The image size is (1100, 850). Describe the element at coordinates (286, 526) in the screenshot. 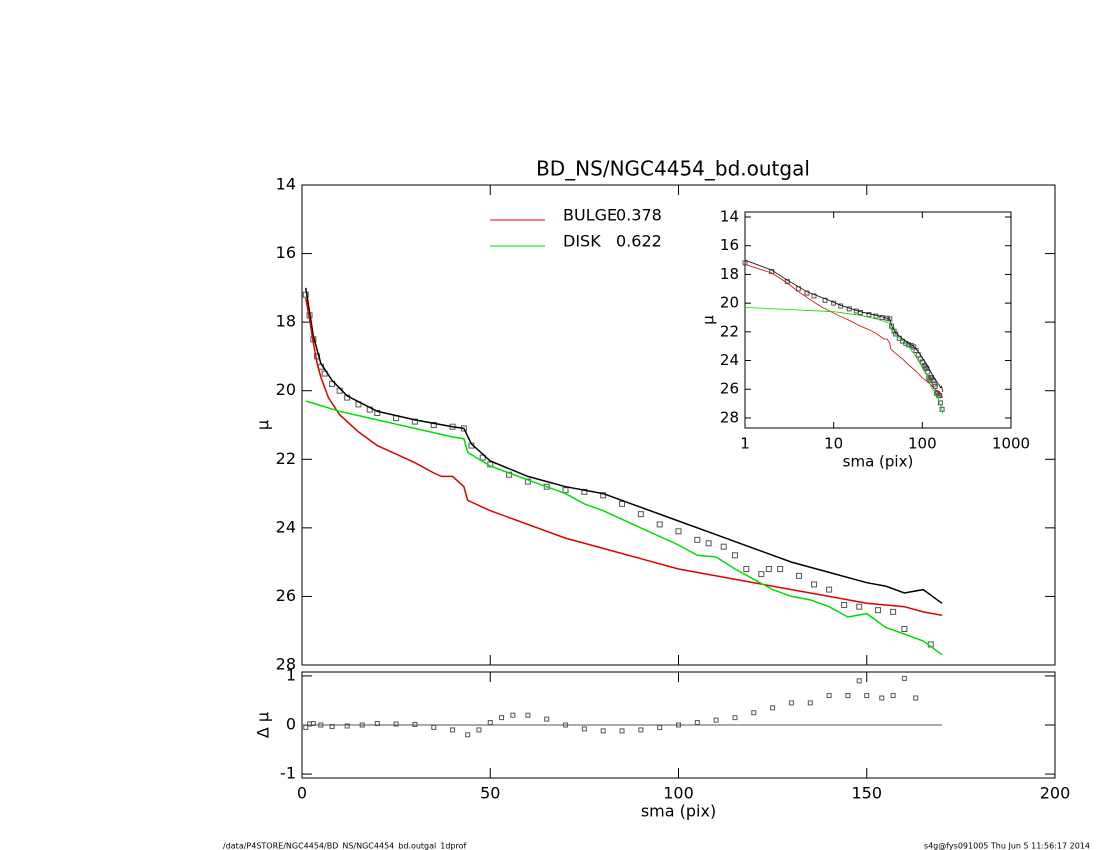

I see `y-tick-label: 24` at that location.